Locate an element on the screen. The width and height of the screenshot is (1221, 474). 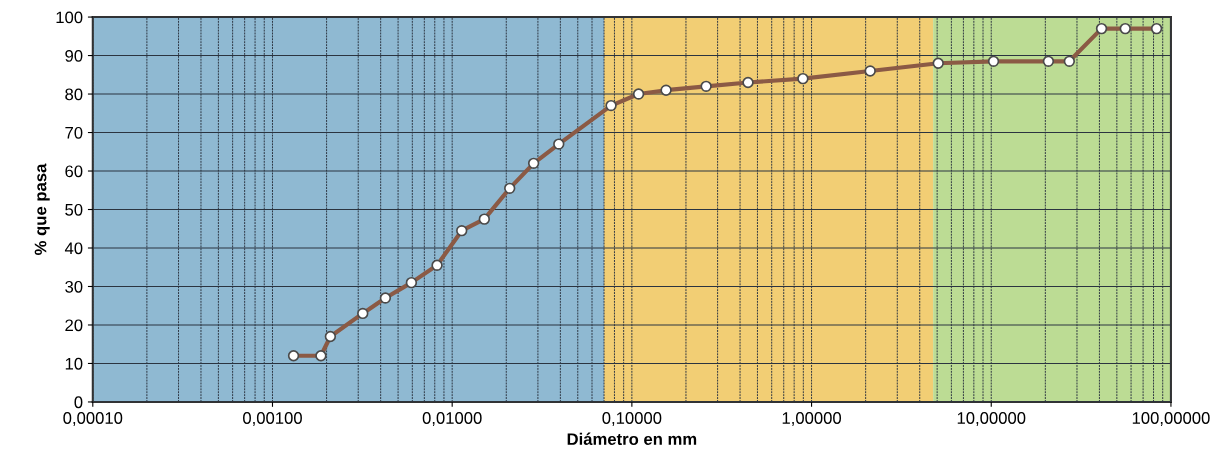
y-tick-label: 40 is located at coordinates (73, 248).